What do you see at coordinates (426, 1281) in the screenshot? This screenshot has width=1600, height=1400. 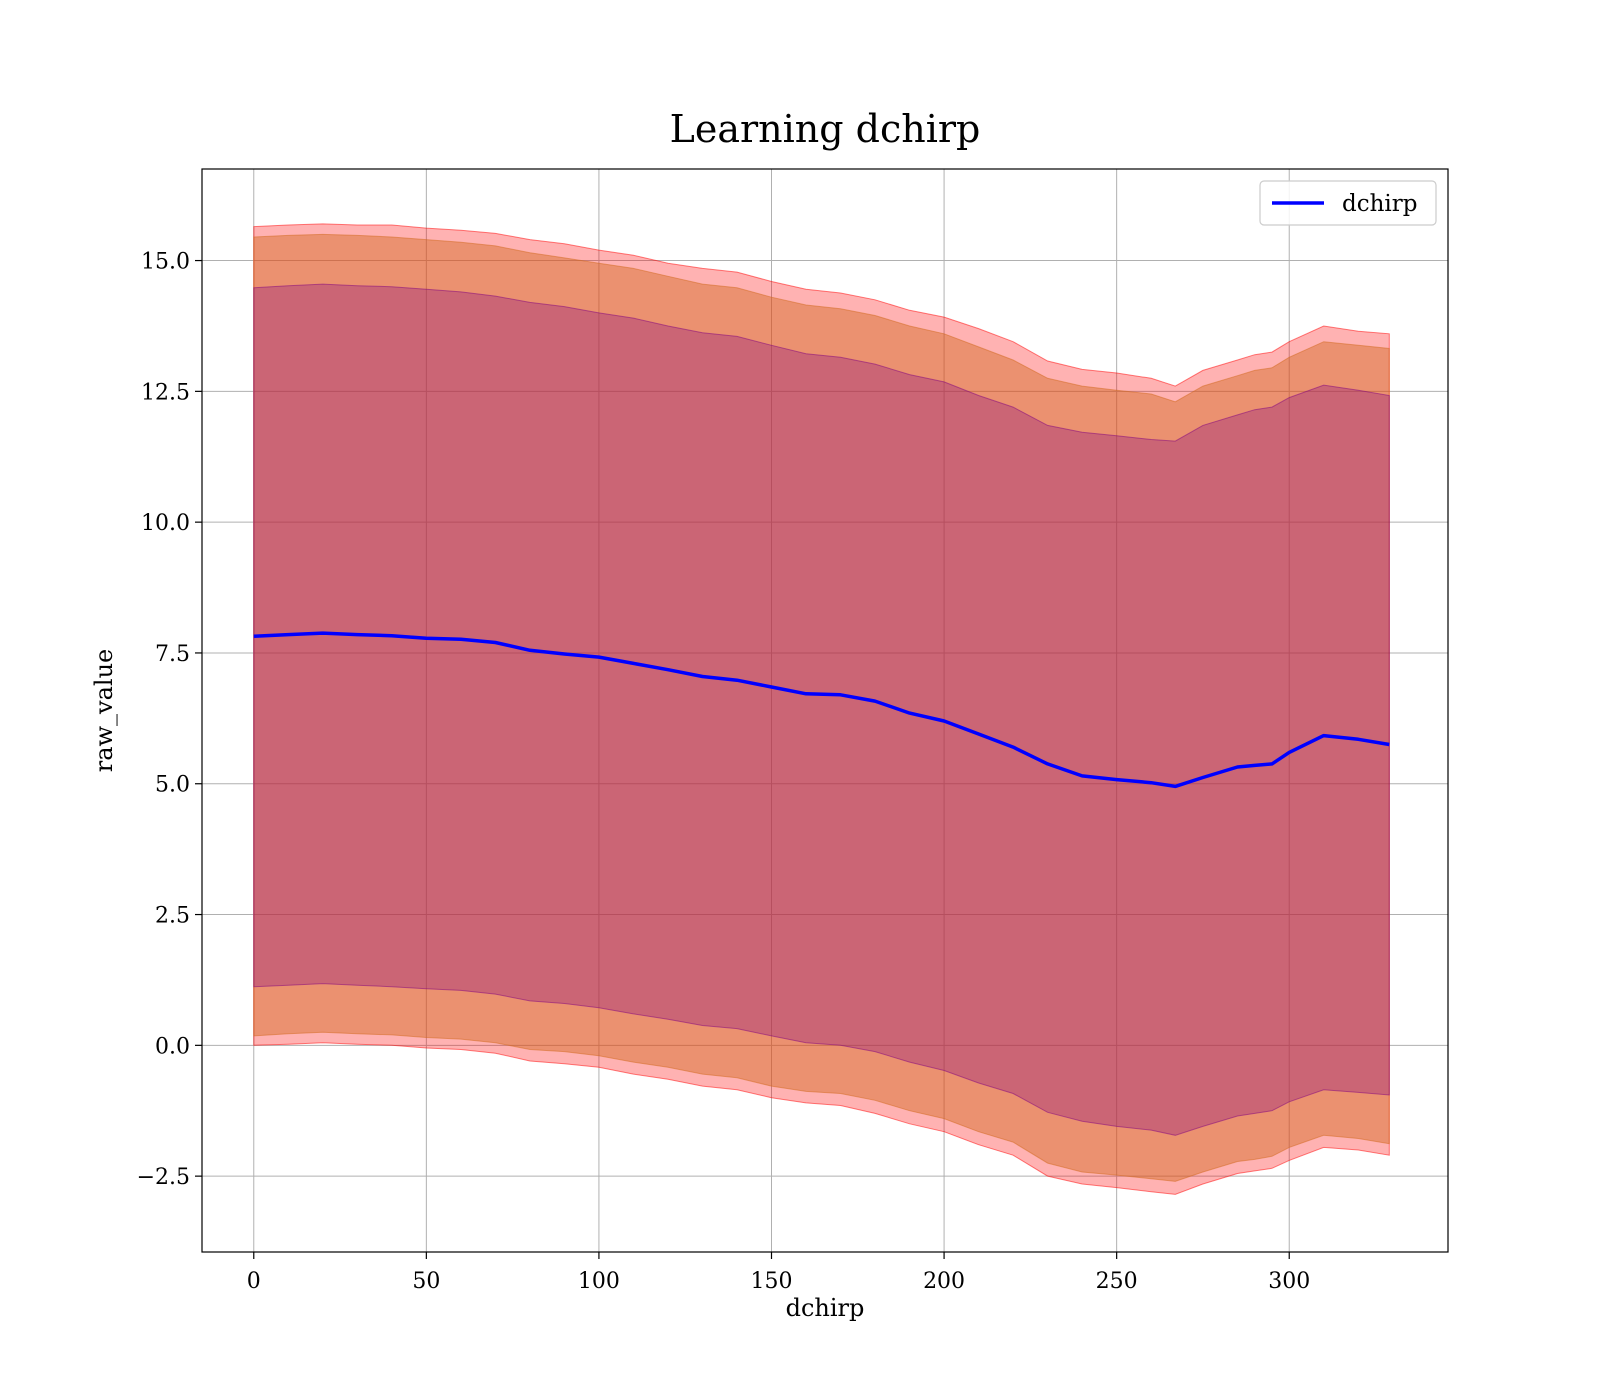 I see `x-tick-label-1: 50` at bounding box center [426, 1281].